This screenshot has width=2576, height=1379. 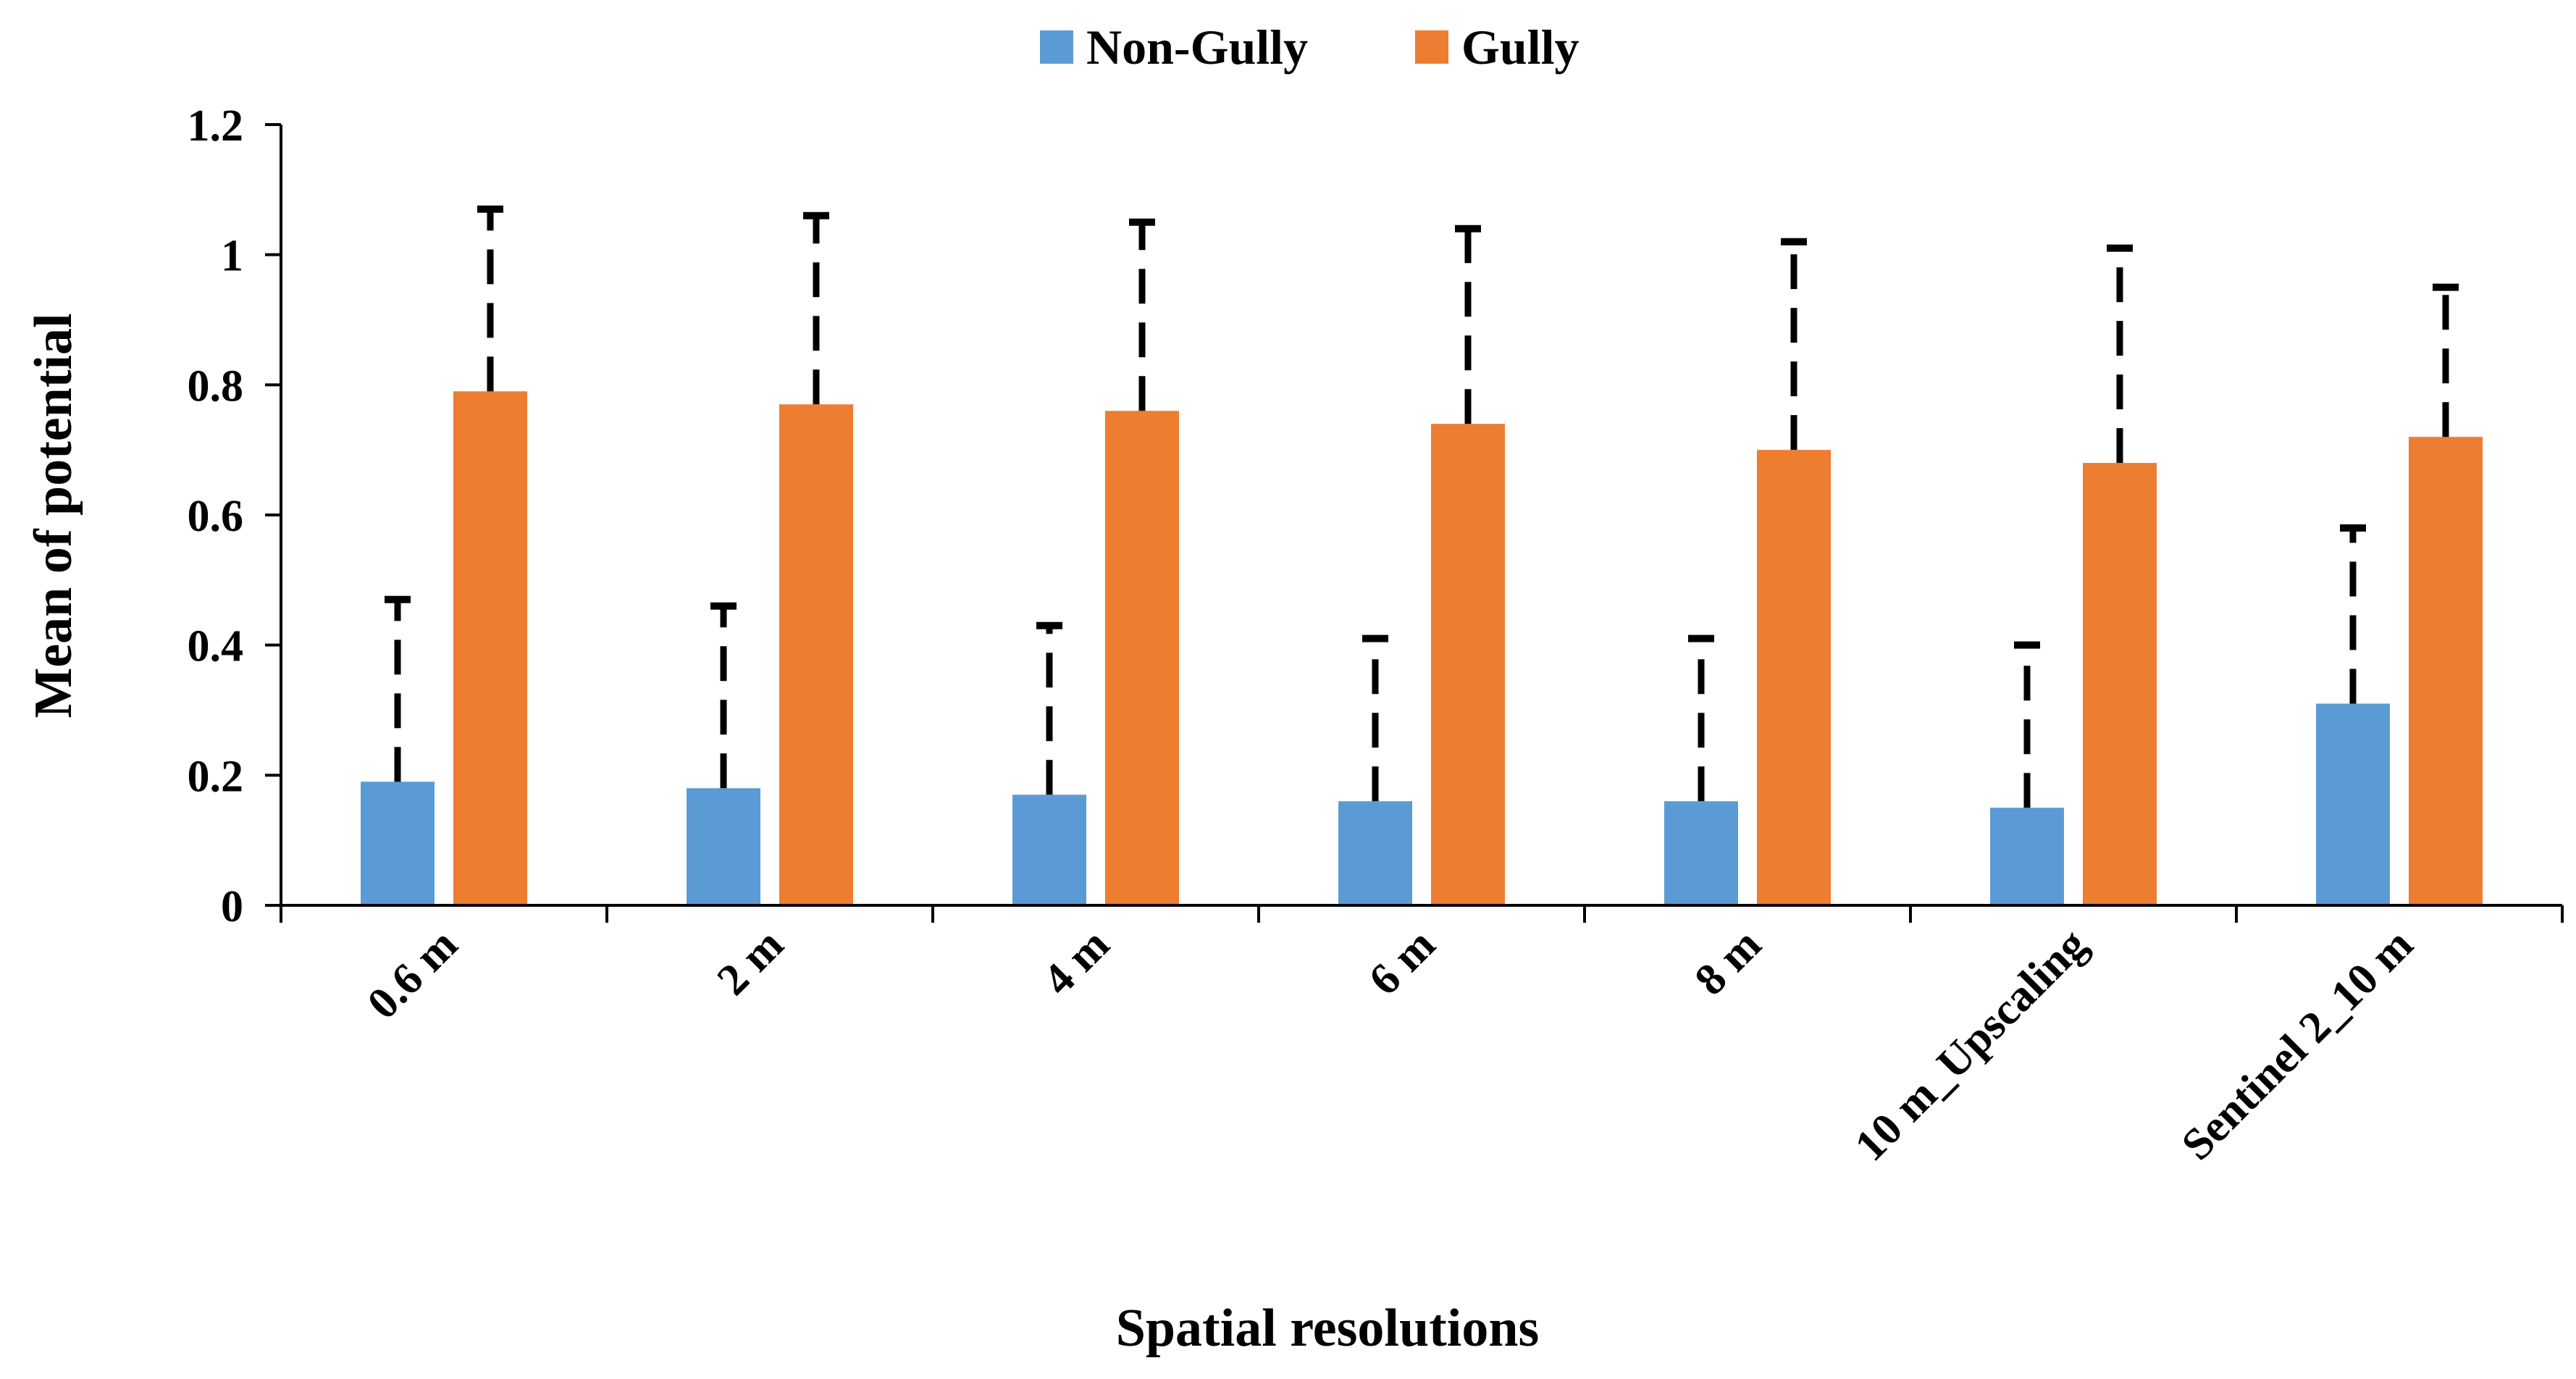 I want to click on x-tick-label-6: Sentinel 2_10 m, so click(x=2297, y=1045).